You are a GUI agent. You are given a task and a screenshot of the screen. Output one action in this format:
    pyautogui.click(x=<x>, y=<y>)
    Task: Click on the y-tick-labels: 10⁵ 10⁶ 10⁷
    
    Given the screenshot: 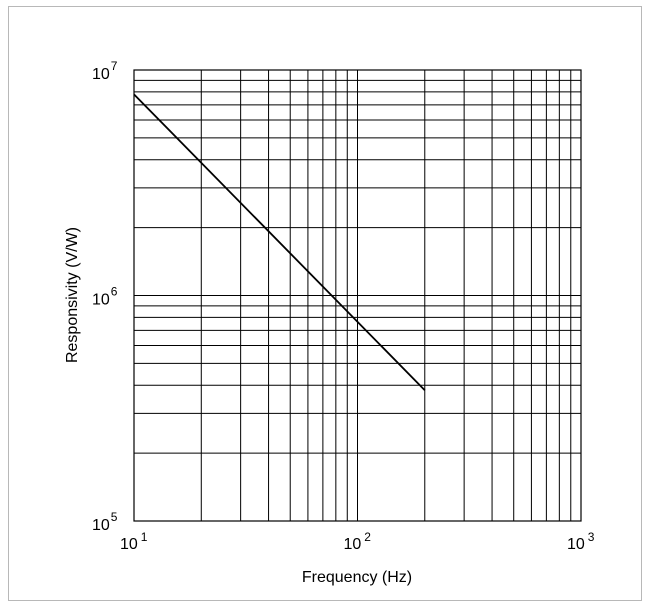 What is the action you would take?
    pyautogui.click(x=105, y=296)
    